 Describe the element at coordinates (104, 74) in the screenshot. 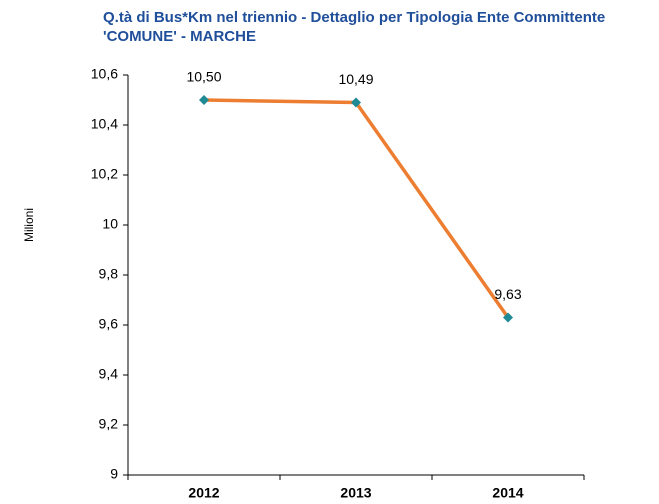

I see `y-tick-label: 10,6` at that location.